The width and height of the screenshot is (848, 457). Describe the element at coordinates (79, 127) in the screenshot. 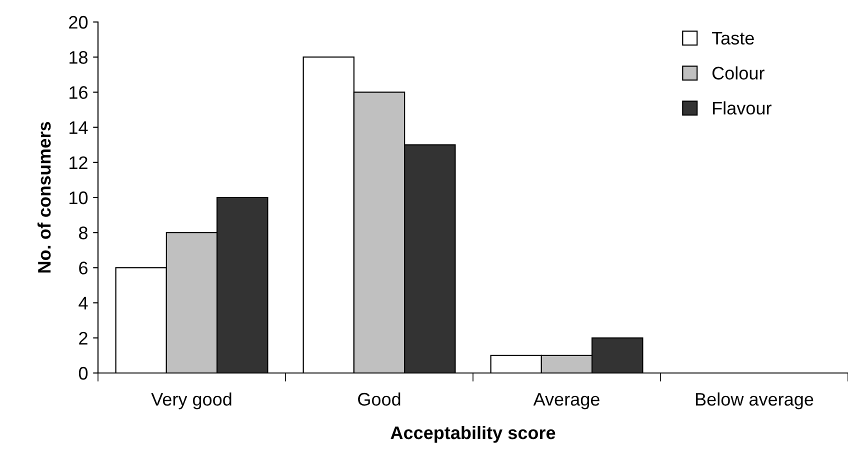

I see `y-tick-label: 14` at that location.